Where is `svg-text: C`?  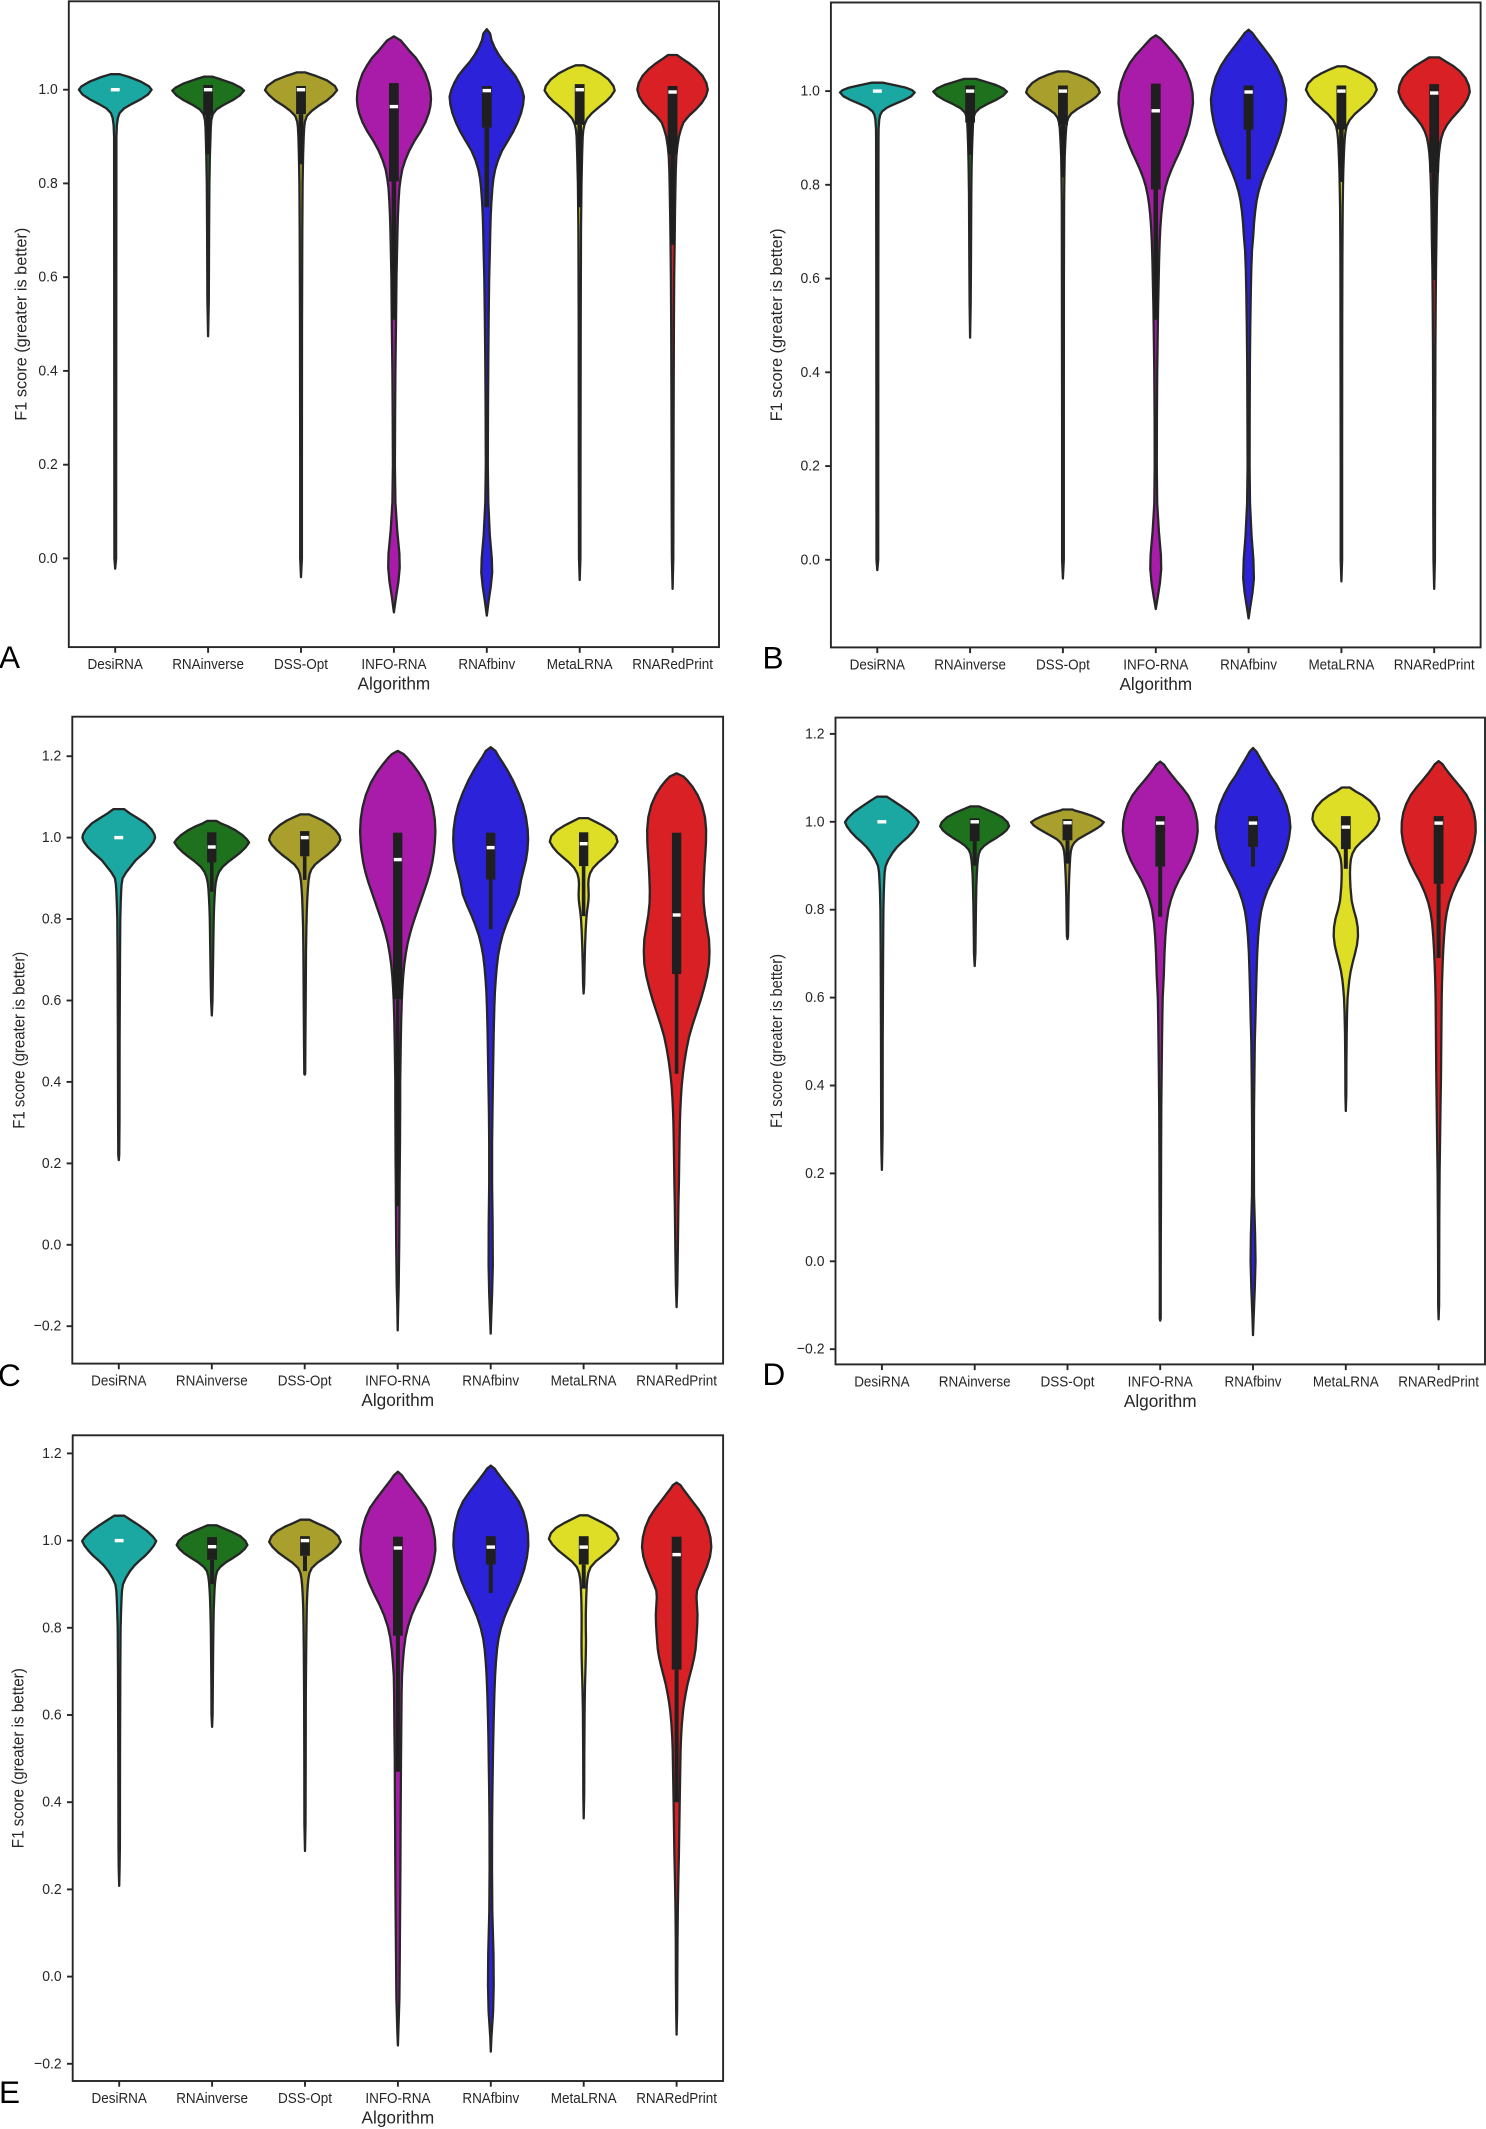 svg-text: C is located at coordinates (10, 1375).